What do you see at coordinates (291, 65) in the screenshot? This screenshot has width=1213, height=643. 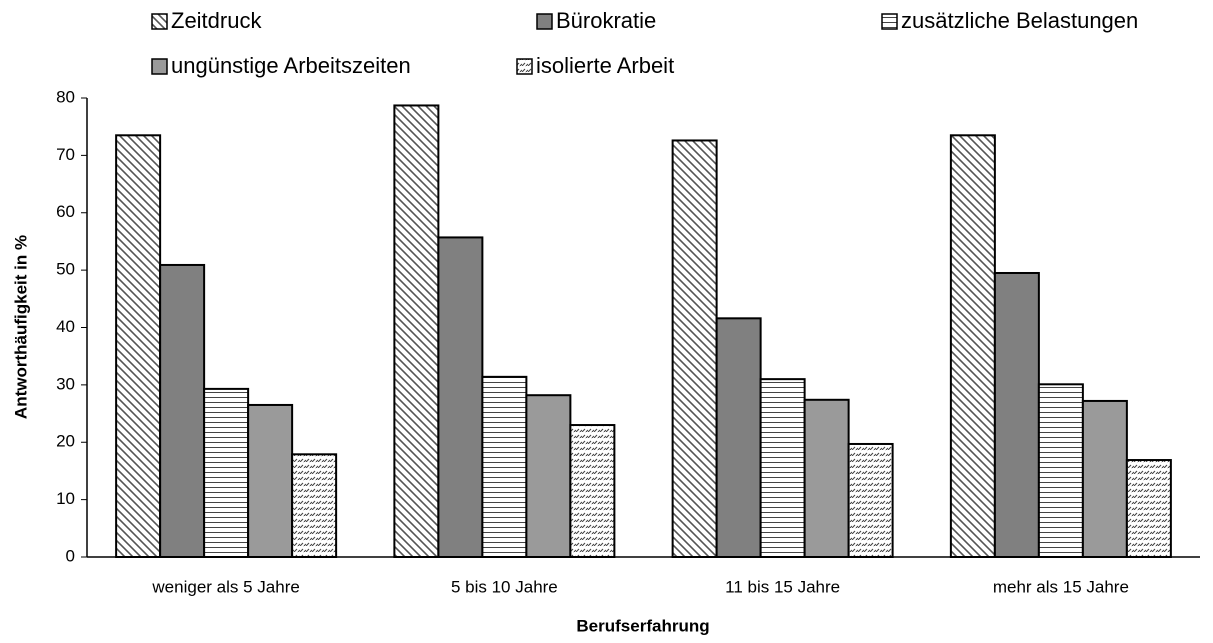 I see `legend-label: ungünstige Arbeitszeiten` at bounding box center [291, 65].